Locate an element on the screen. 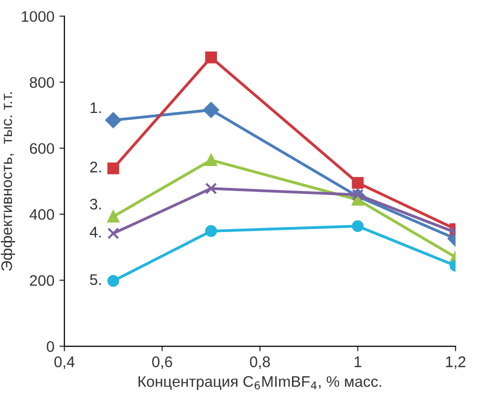 The width and height of the screenshot is (477, 405). y-axis-title: Эффективность, тыс. т.т. is located at coordinates (8, 181).